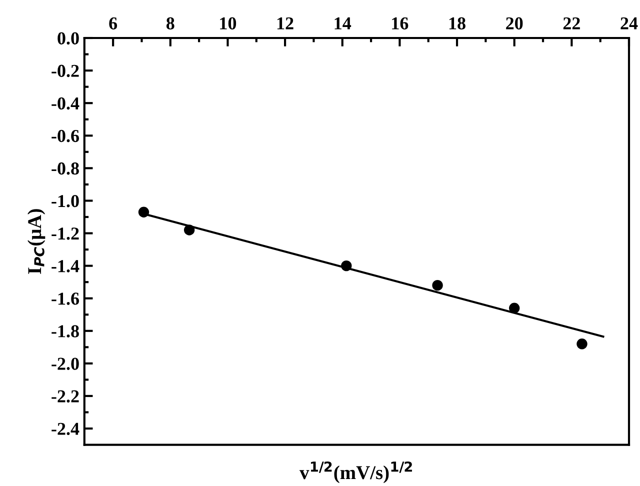 The image size is (640, 486). Describe the element at coordinates (65, 201) in the screenshot. I see `y-tick-label: -1.0` at that location.